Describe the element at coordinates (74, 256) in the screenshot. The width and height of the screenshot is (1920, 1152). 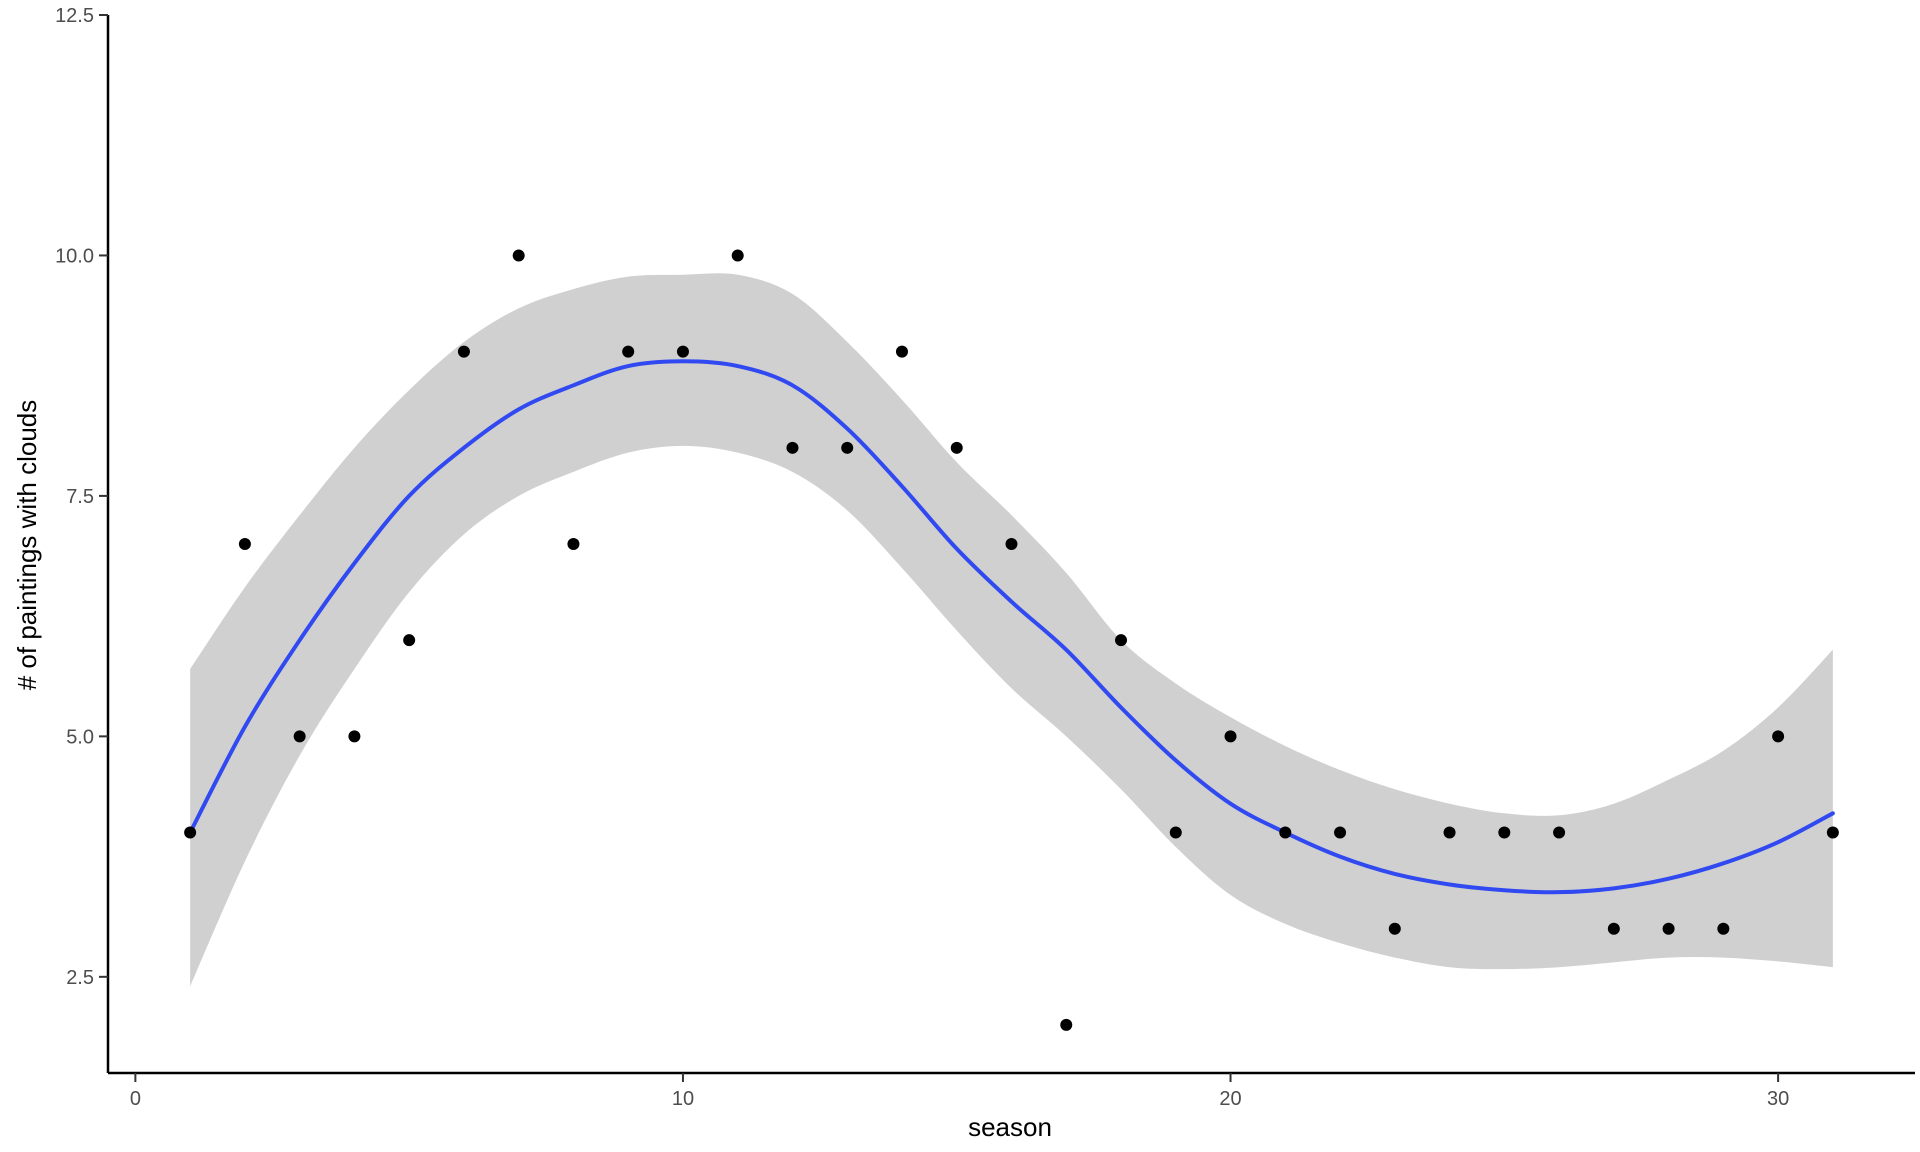
I see `y-tick-label: 10.0` at that location.